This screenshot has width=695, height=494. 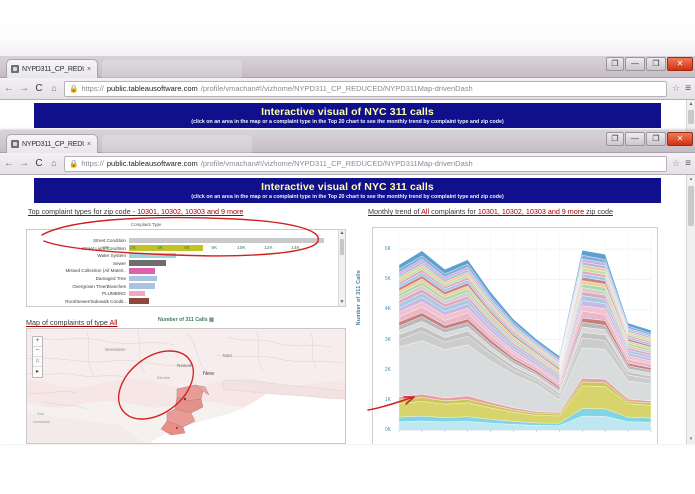 I want to click on browser-tab-top: NYPD311_CP_REDUC ×, so click(x=52, y=68).